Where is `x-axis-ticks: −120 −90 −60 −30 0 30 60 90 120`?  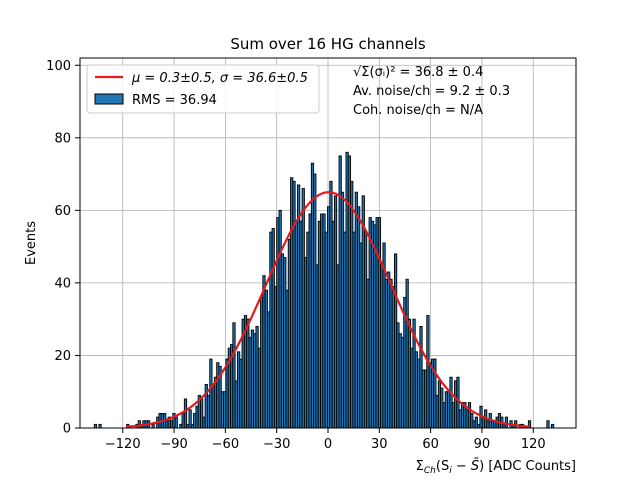
x-axis-ticks: −120 −90 −60 −30 0 30 60 90 120 is located at coordinates (325, 440).